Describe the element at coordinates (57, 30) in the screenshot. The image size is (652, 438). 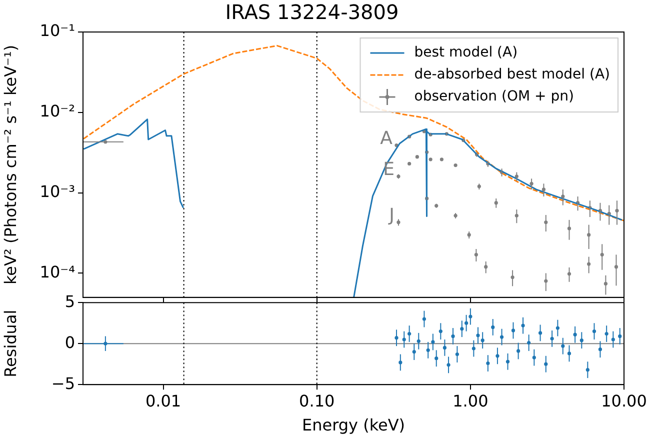
I see `y-tick-label: 10⁻¹` at that location.